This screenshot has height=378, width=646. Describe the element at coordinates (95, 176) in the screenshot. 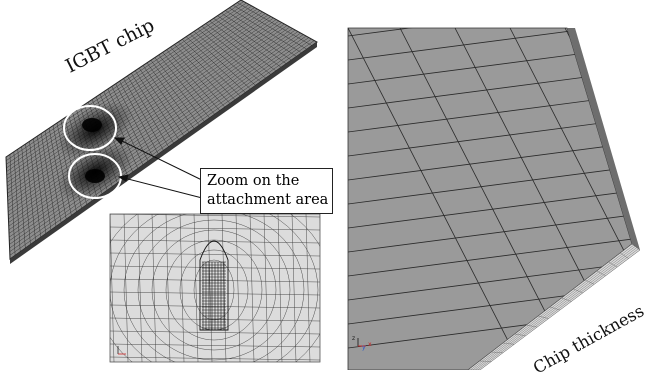

I see `attachment-area-lower-core` at that location.